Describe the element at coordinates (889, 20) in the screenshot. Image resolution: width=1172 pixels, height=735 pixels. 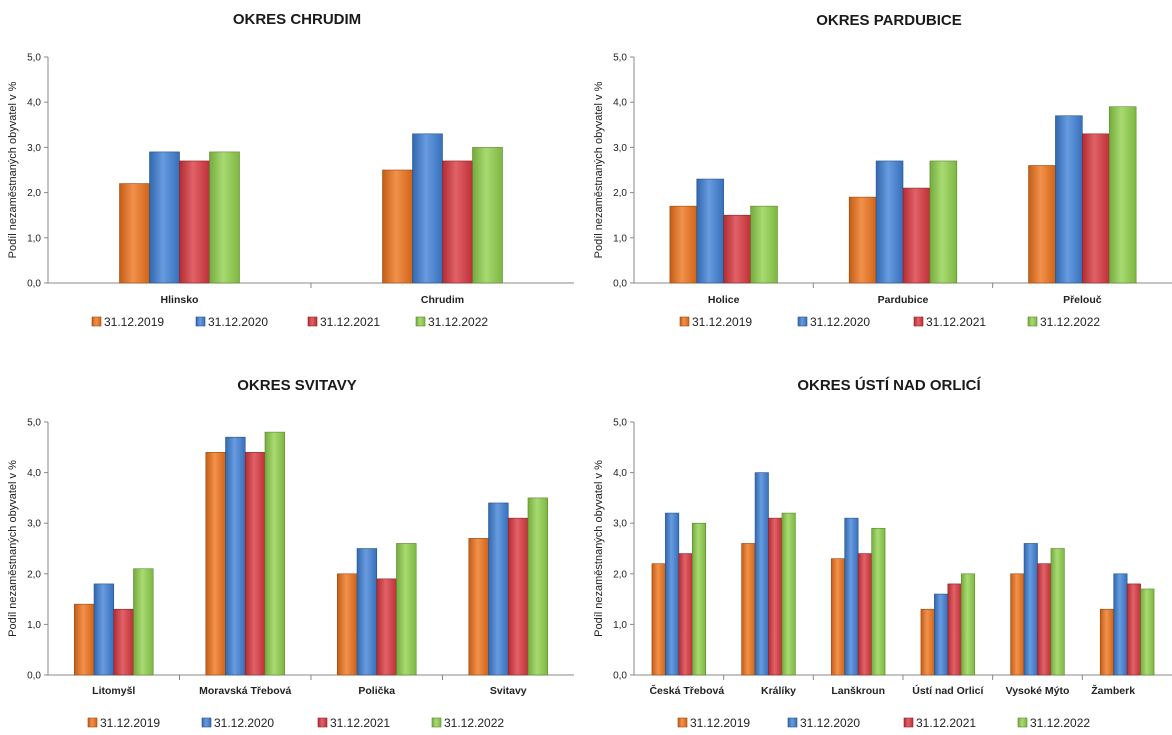
I see `chart-title: OKRES PARDUBICE` at that location.